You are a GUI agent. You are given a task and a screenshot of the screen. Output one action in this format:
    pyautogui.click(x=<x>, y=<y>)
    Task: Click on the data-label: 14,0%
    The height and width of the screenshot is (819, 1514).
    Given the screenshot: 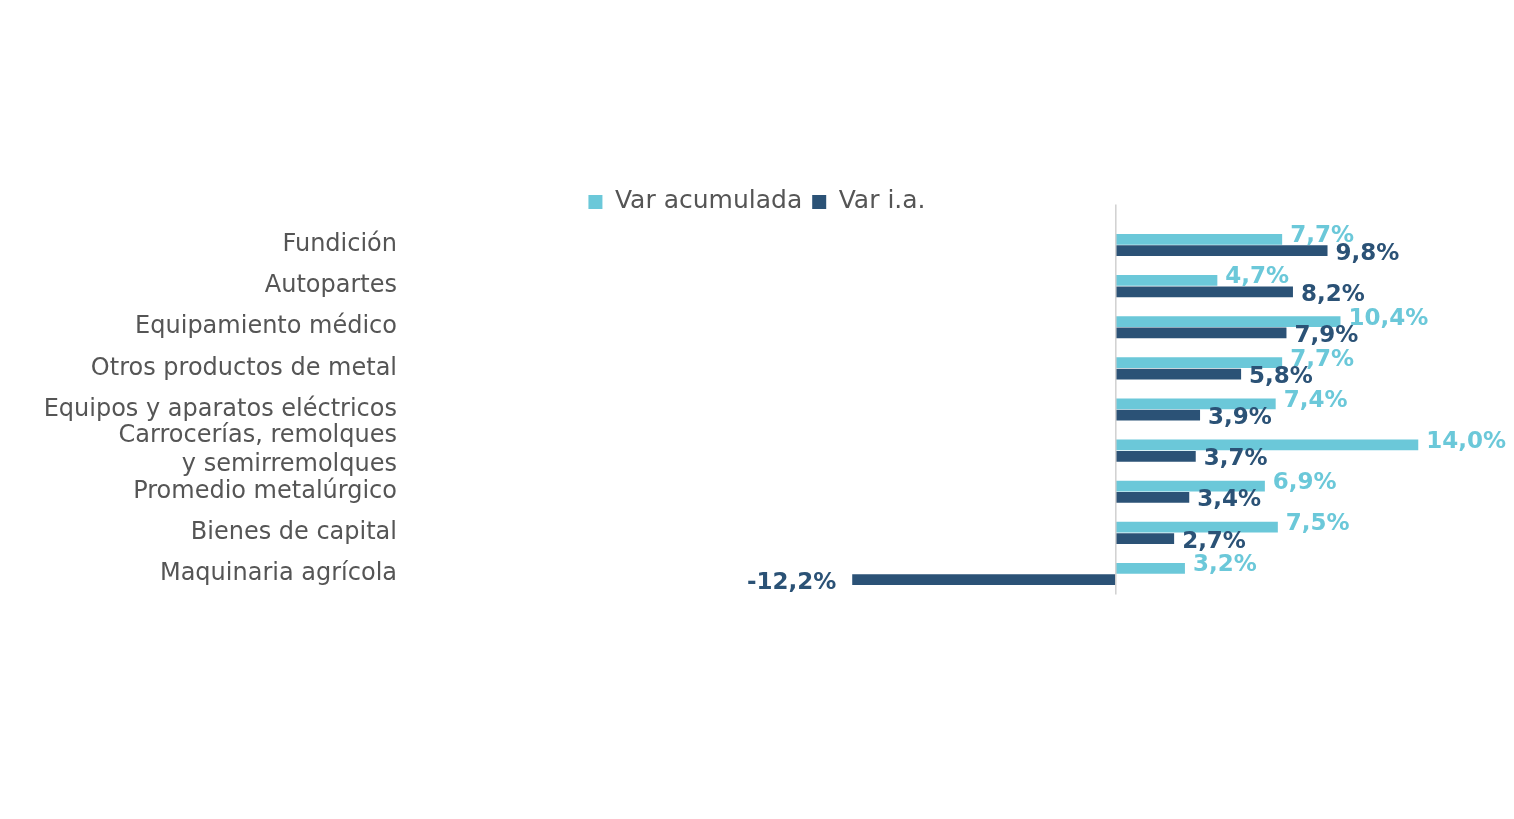 What is the action you would take?
    pyautogui.click(x=1466, y=439)
    